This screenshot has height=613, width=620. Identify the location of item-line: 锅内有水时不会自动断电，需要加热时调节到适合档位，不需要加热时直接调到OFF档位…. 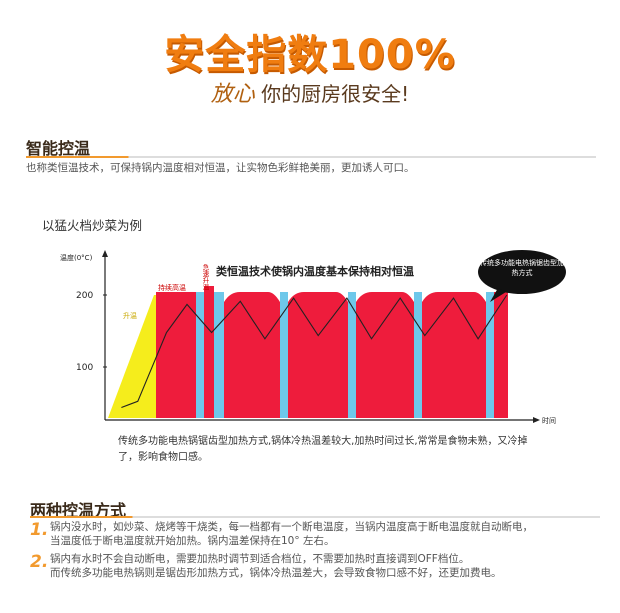
(260, 559).